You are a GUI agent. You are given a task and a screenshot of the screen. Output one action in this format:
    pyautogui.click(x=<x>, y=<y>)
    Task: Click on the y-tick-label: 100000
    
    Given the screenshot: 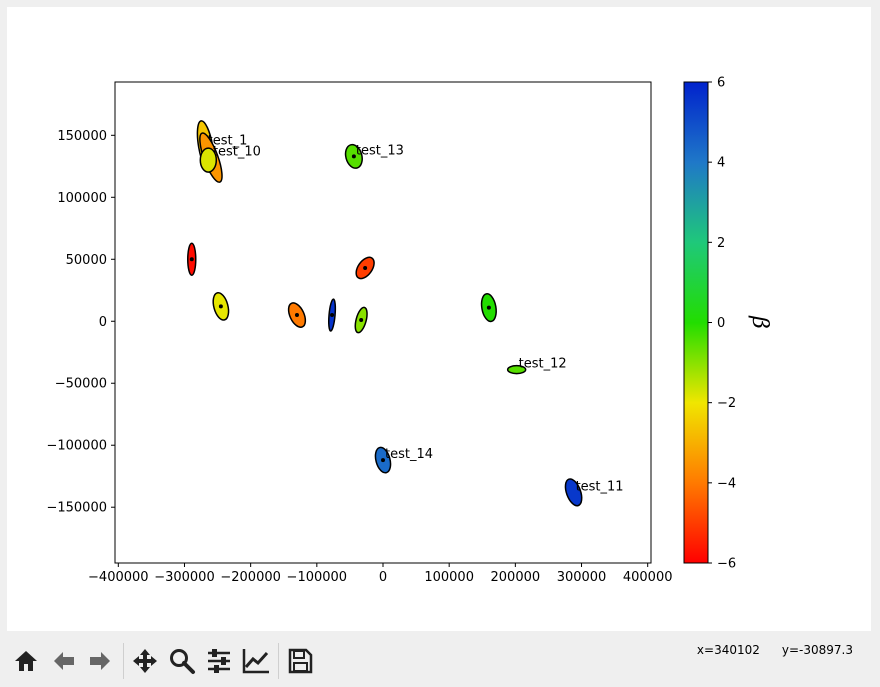 What is the action you would take?
    pyautogui.click(x=82, y=198)
    